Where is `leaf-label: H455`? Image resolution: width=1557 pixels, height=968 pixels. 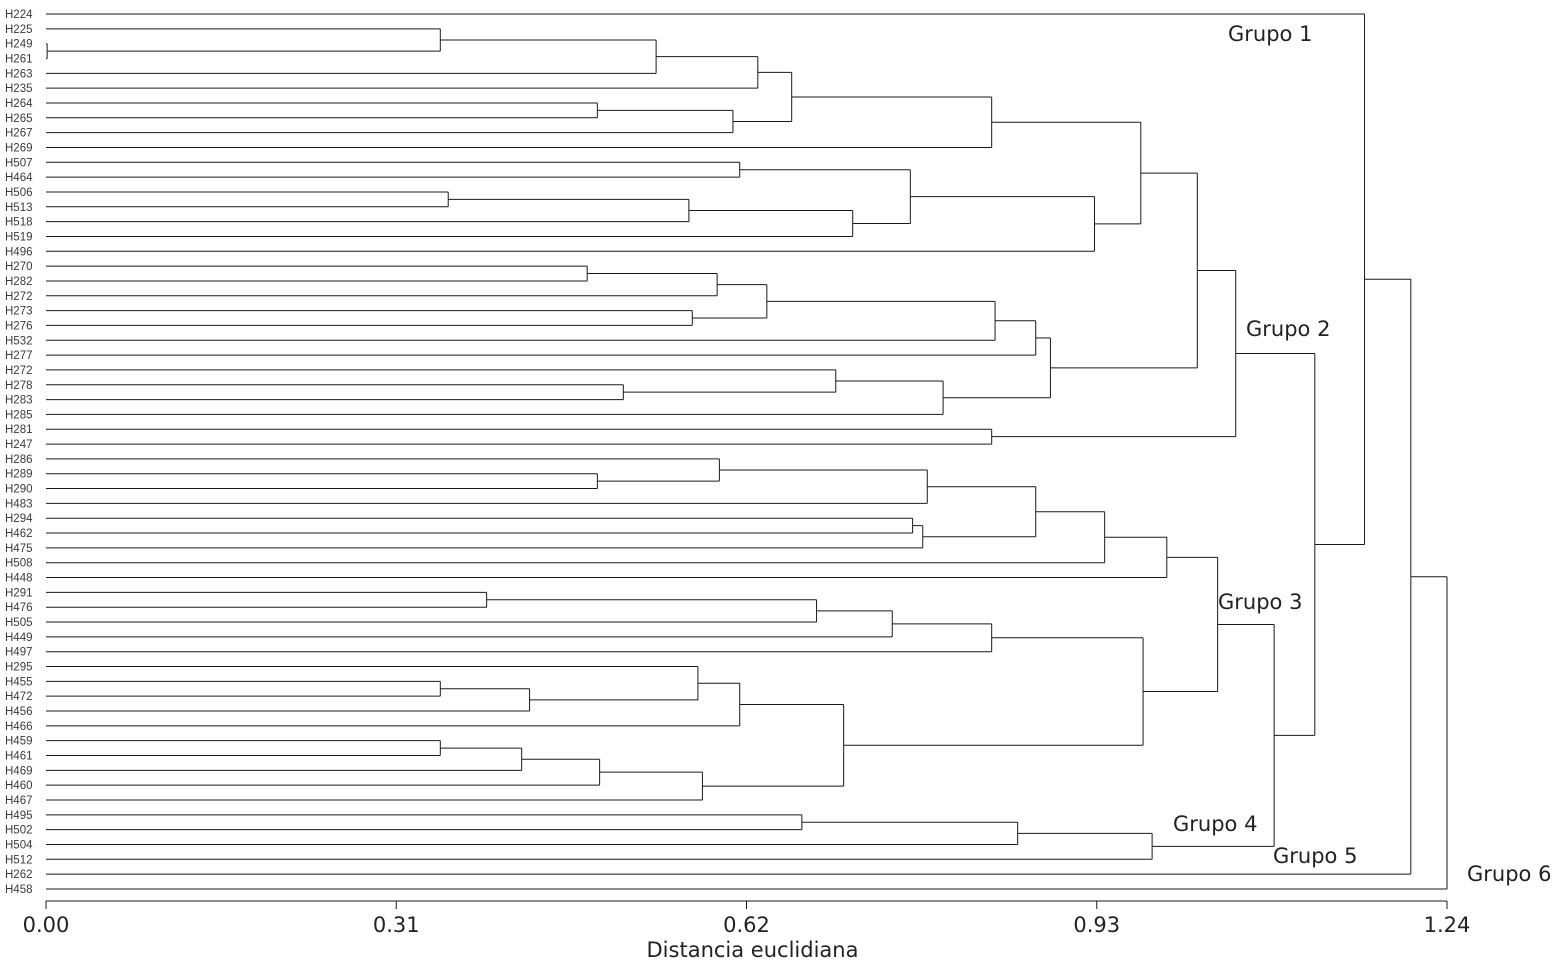
leaf-label: H455 is located at coordinates (19, 682).